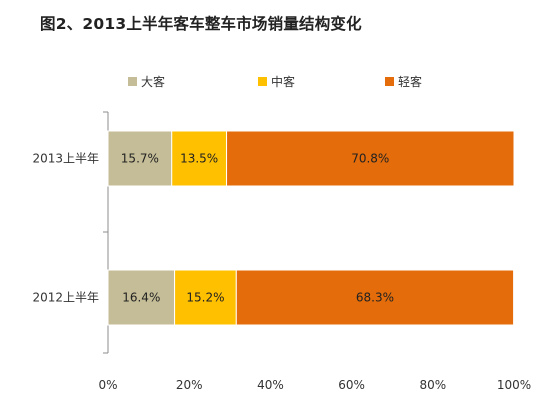 The width and height of the screenshot is (550, 411). What do you see at coordinates (199, 159) in the screenshot?
I see `data-label-1-2: 13.5%` at bounding box center [199, 159].